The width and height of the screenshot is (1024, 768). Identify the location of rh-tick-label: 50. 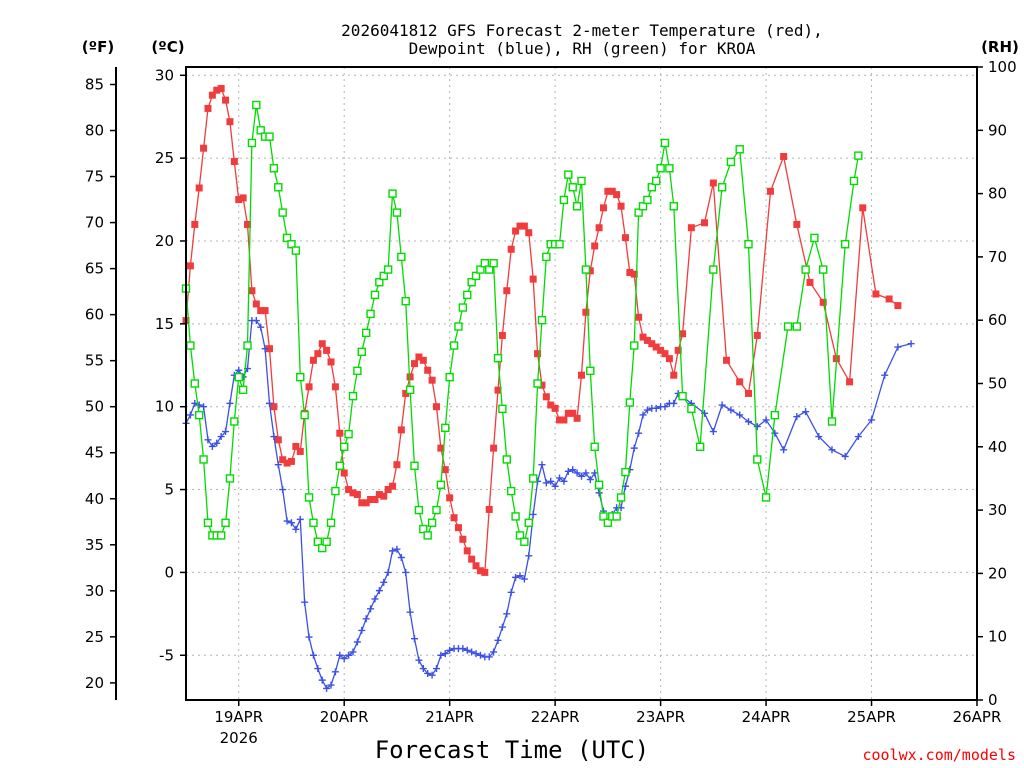
(997, 384).